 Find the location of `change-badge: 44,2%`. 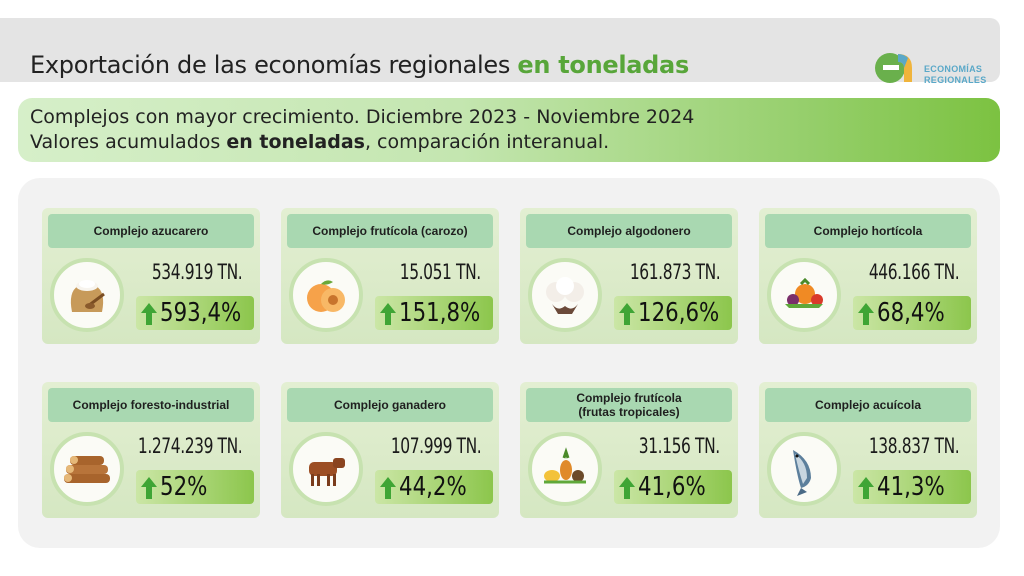

change-badge: 44,2% is located at coordinates (434, 487).